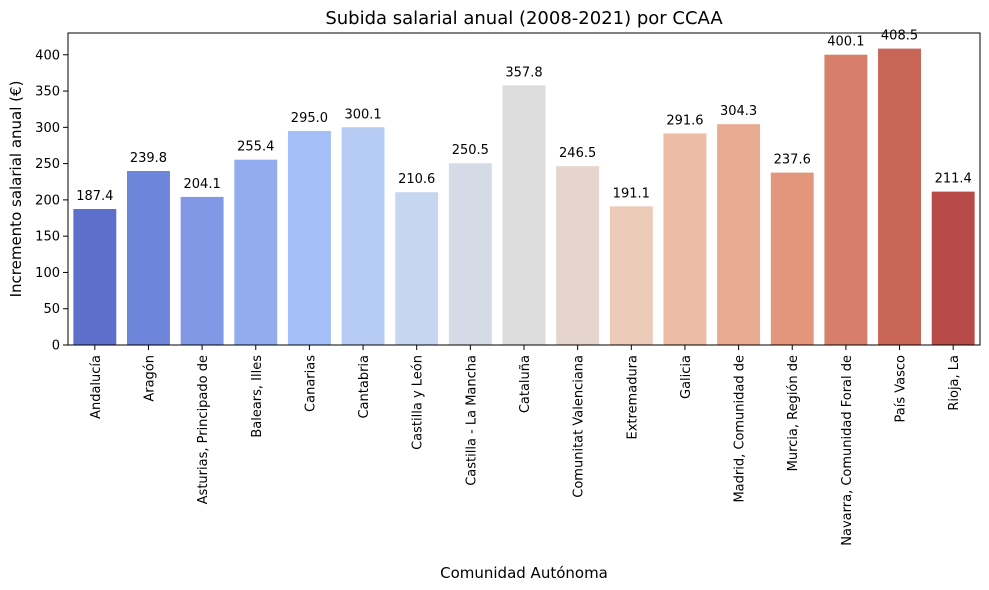  Describe the element at coordinates (148, 158) in the screenshot. I see `bar-value-label: 239.8` at that location.